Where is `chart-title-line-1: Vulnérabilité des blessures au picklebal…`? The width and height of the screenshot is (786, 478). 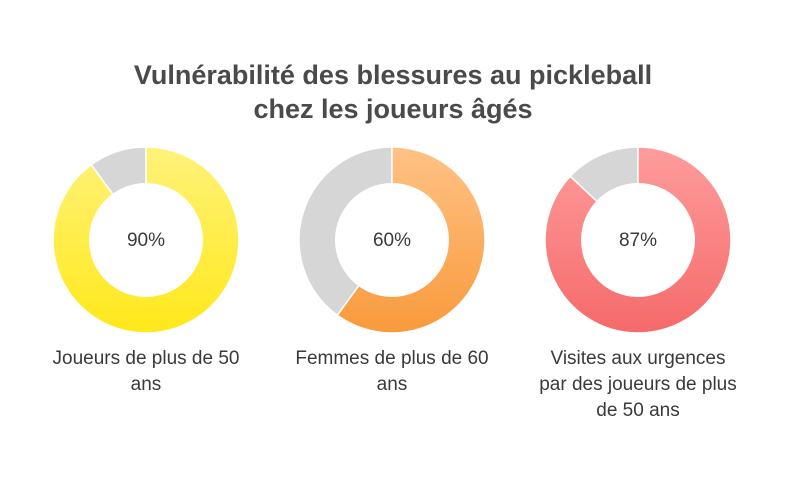
chart-title-line-1: Vulnérabilité des blessures au picklebal… is located at coordinates (393, 75).